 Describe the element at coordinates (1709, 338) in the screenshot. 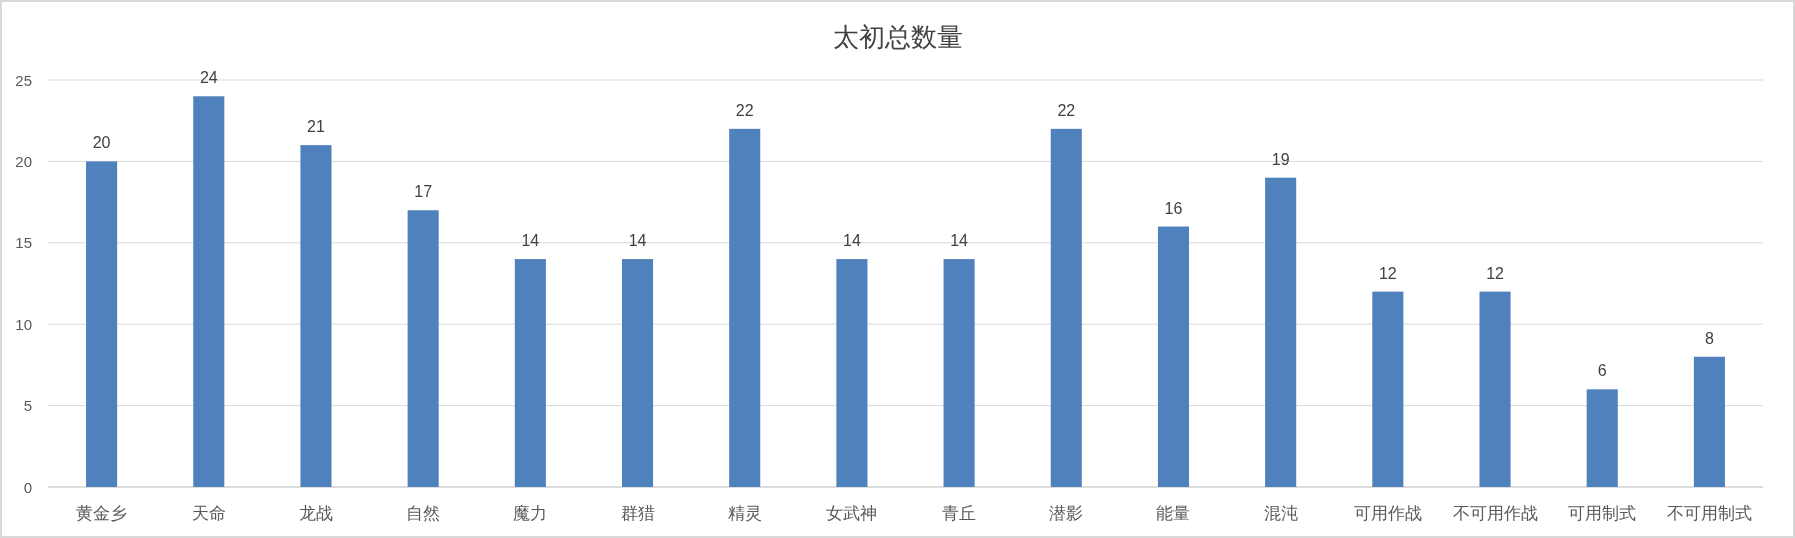

I see `data-label: 8` at that location.